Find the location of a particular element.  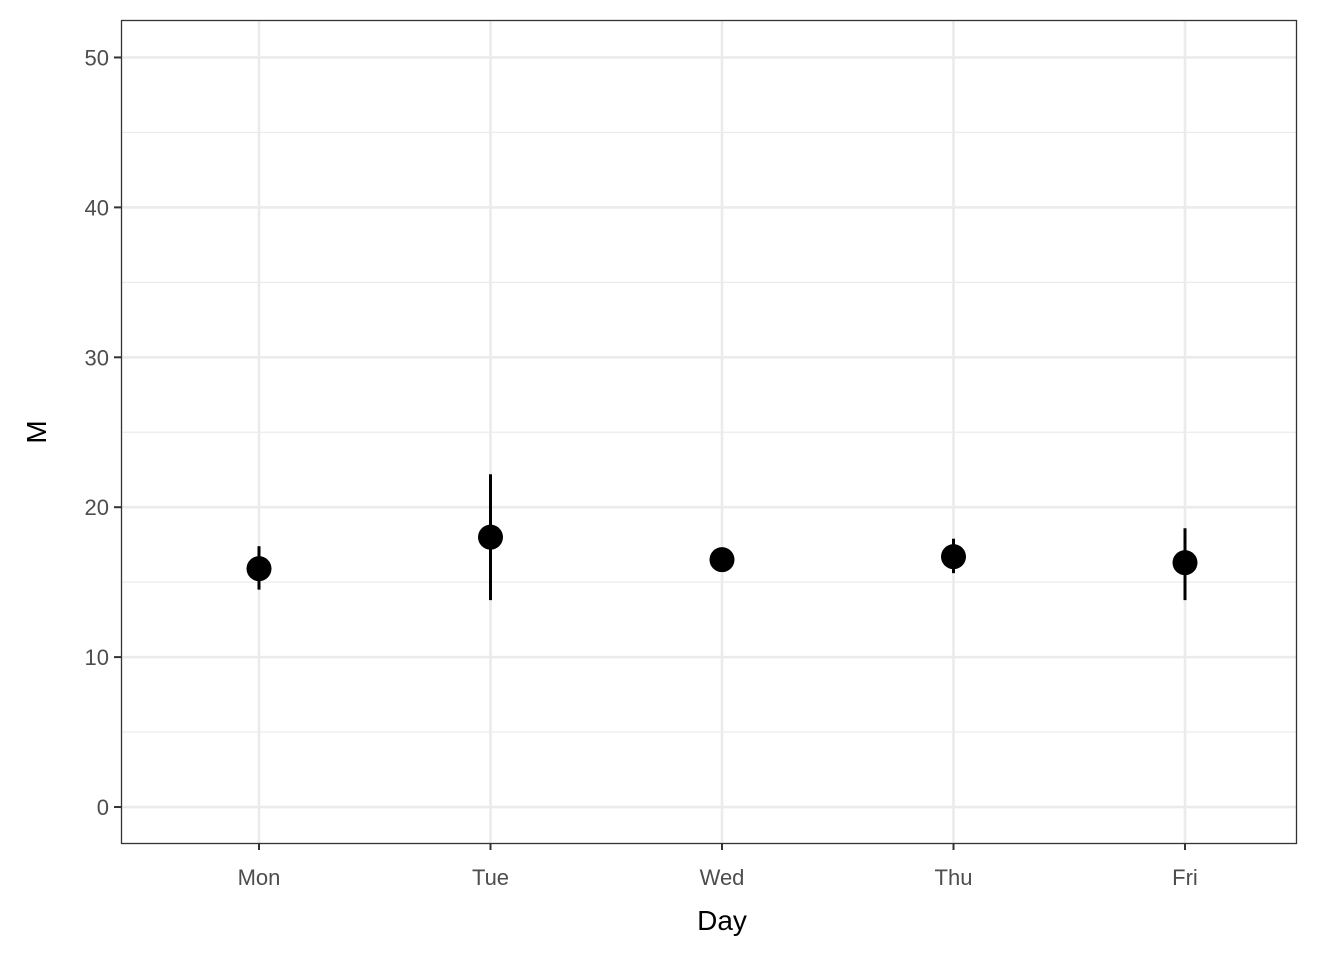

point-tue is located at coordinates (490, 537).